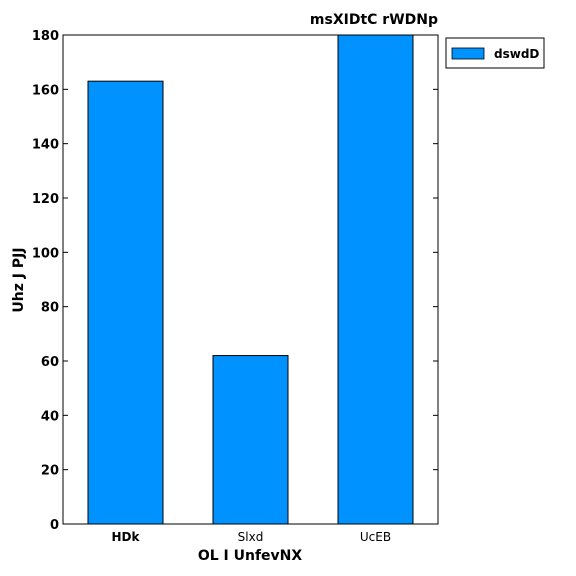 The width and height of the screenshot is (576, 576). Describe the element at coordinates (45, 36) in the screenshot. I see `y-tick-label: 180` at that location.